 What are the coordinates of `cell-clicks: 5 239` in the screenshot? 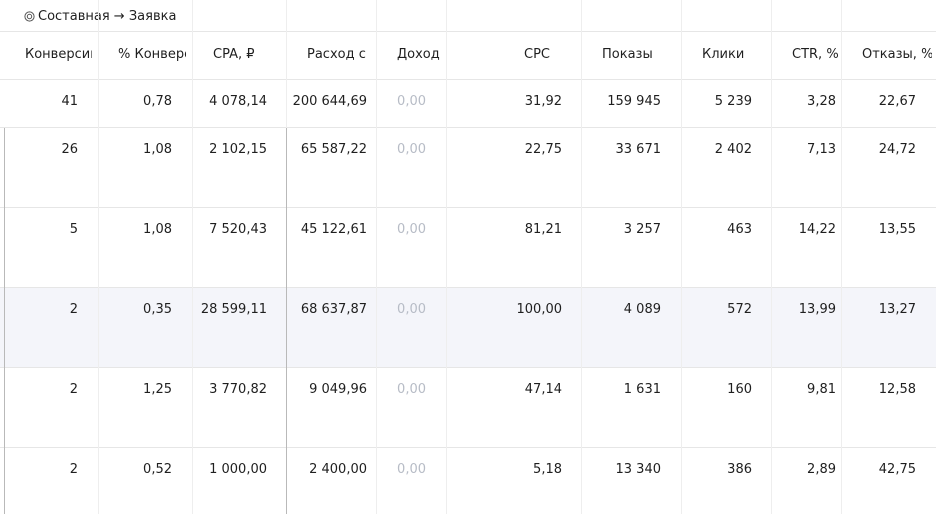 It's located at (733, 101).